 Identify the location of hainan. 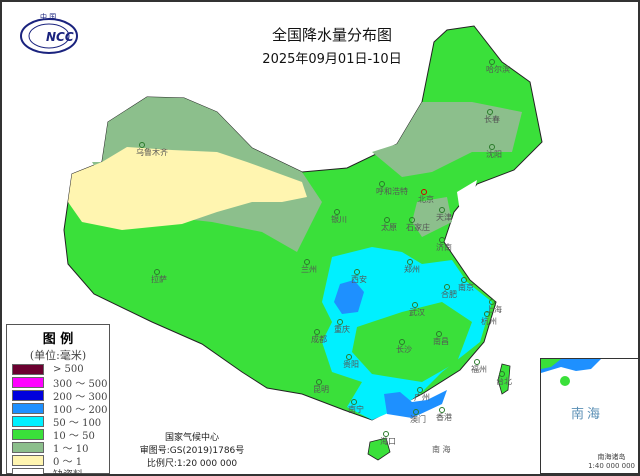
(379, 449).